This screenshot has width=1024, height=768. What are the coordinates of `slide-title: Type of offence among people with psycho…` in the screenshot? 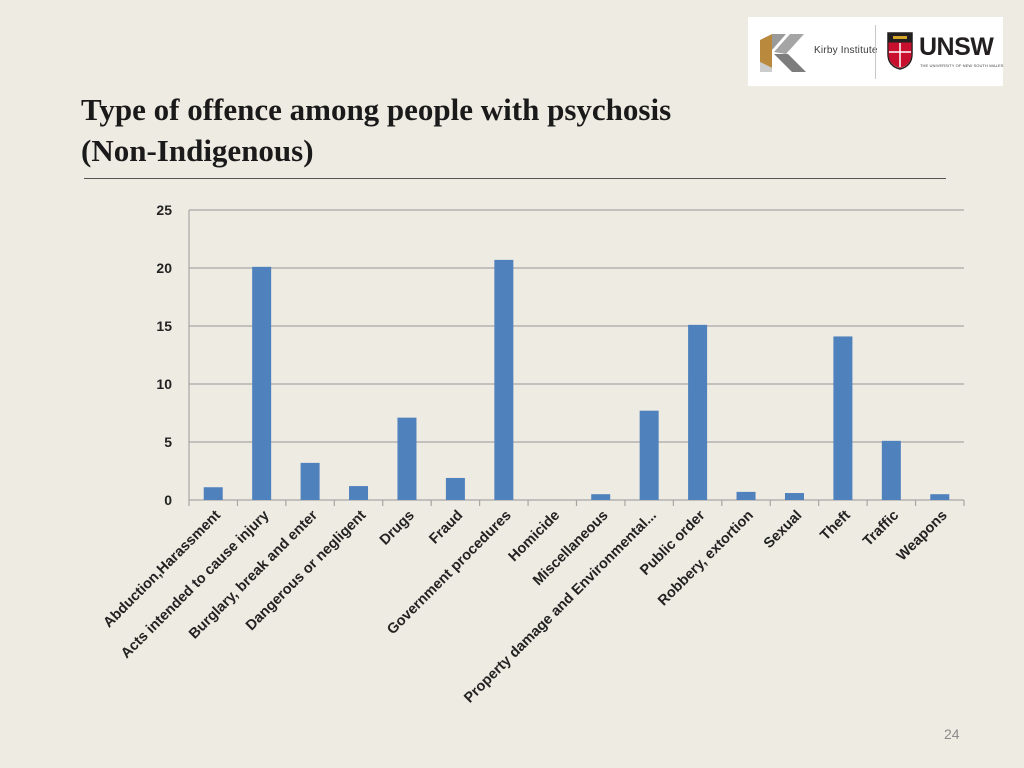 It's located at (376, 130).